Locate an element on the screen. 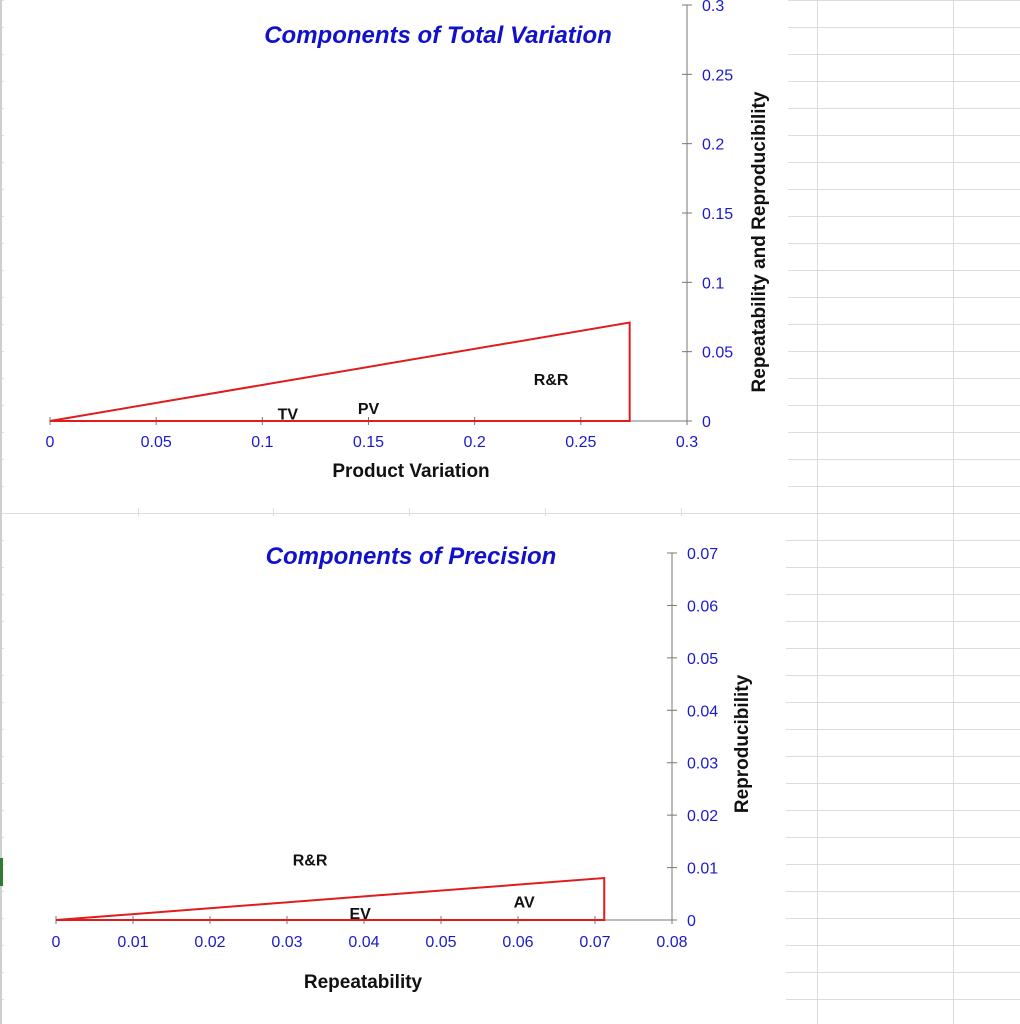  c1-x-tick-label: 0.1 is located at coordinates (262, 442).